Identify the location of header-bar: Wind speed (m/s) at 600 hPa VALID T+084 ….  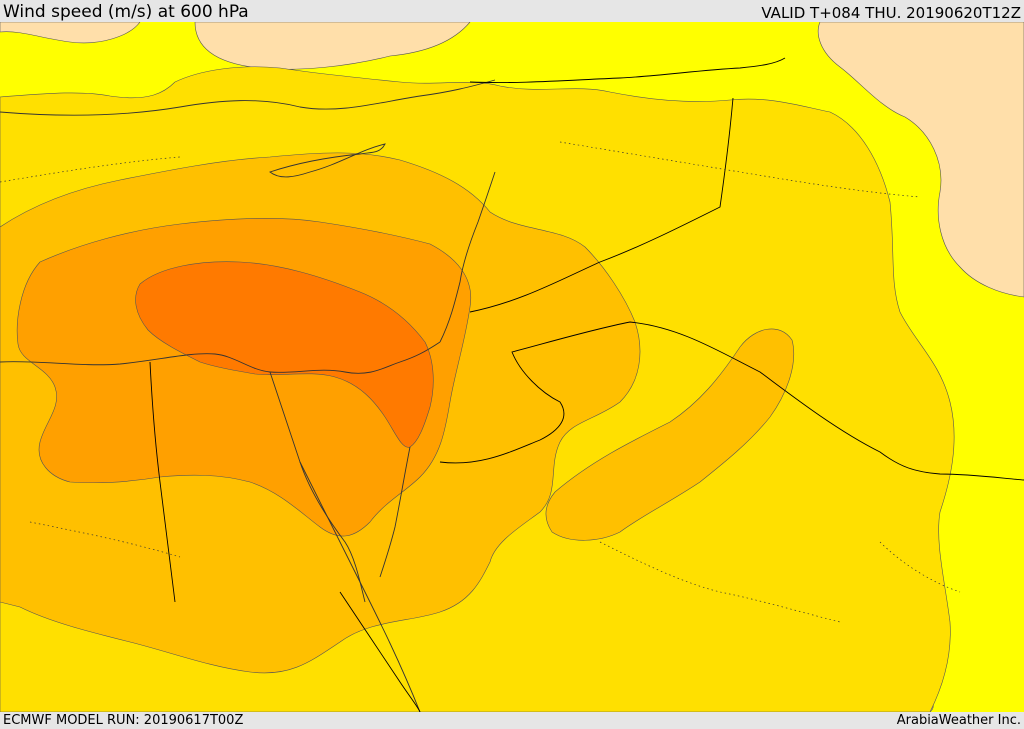
(512, 11).